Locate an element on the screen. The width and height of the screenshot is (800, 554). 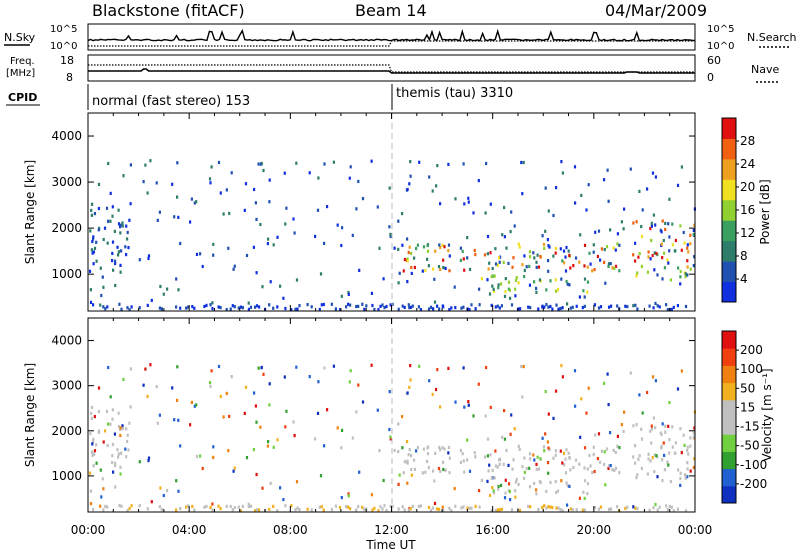
velocity-colorbar-tick-label-1: -100 is located at coordinates (753, 465).